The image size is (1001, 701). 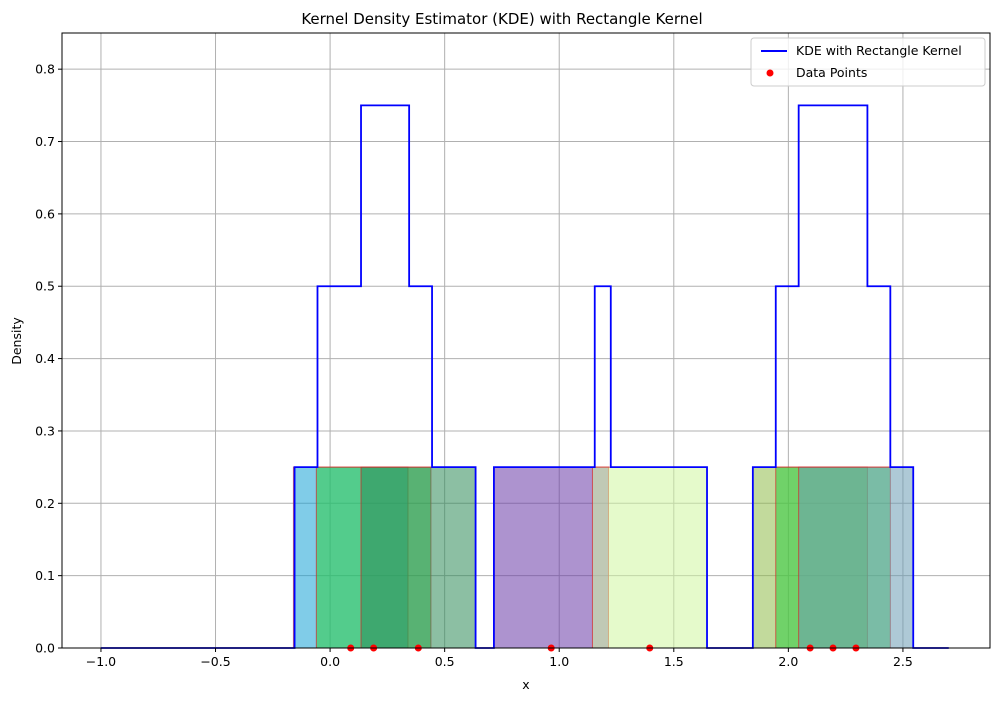 I want to click on y-tick-label: 0.0, so click(x=45, y=648).